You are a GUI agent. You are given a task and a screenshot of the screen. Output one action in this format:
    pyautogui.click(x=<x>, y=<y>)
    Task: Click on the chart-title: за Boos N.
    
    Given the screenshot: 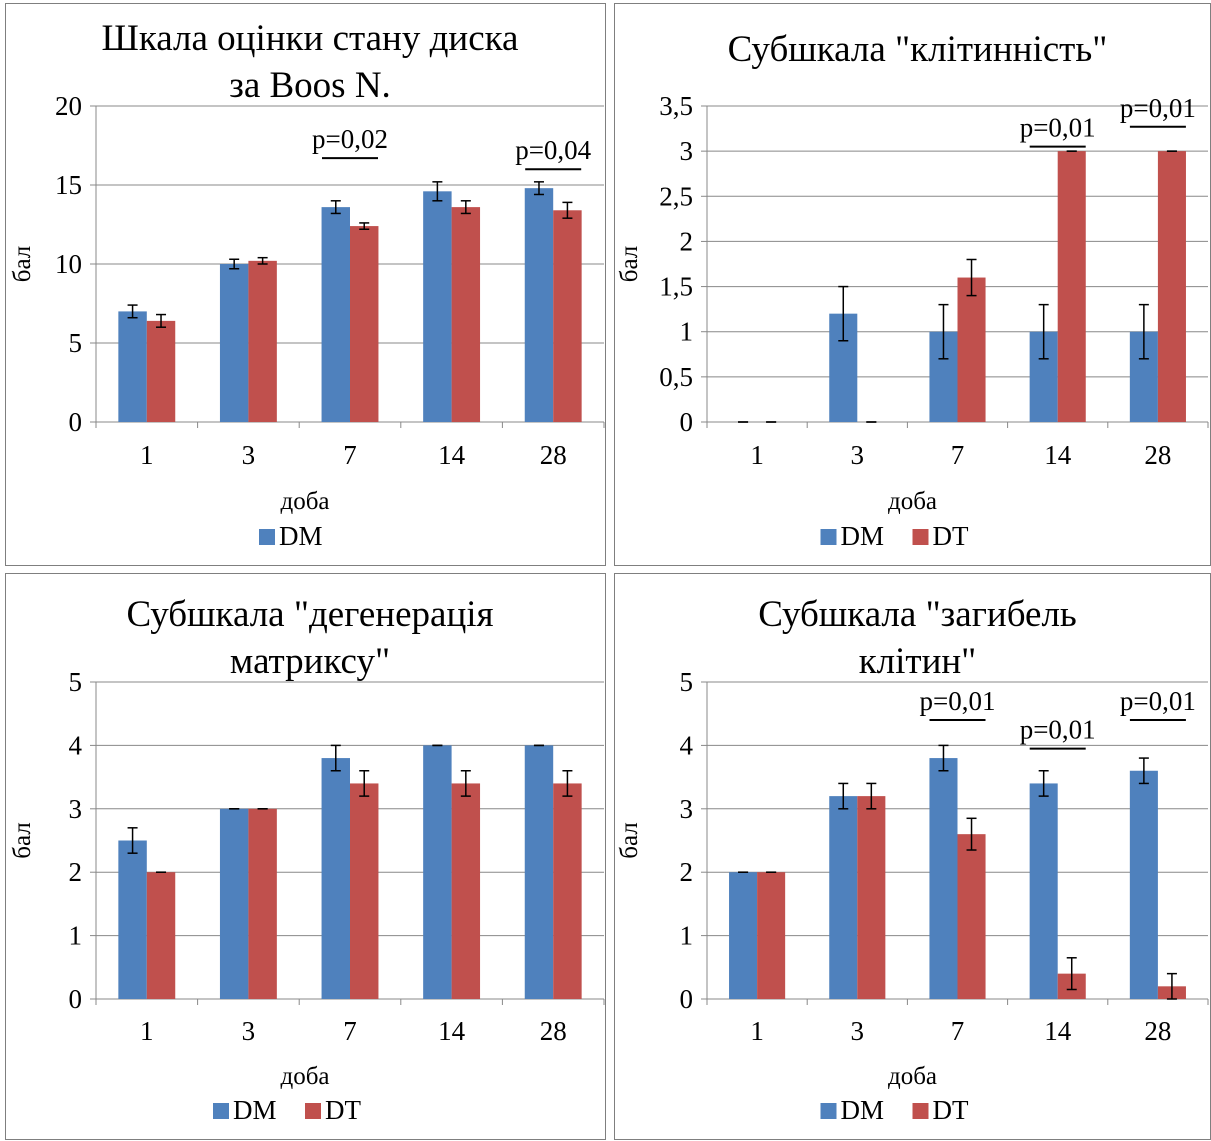 What is the action you would take?
    pyautogui.click(x=310, y=85)
    